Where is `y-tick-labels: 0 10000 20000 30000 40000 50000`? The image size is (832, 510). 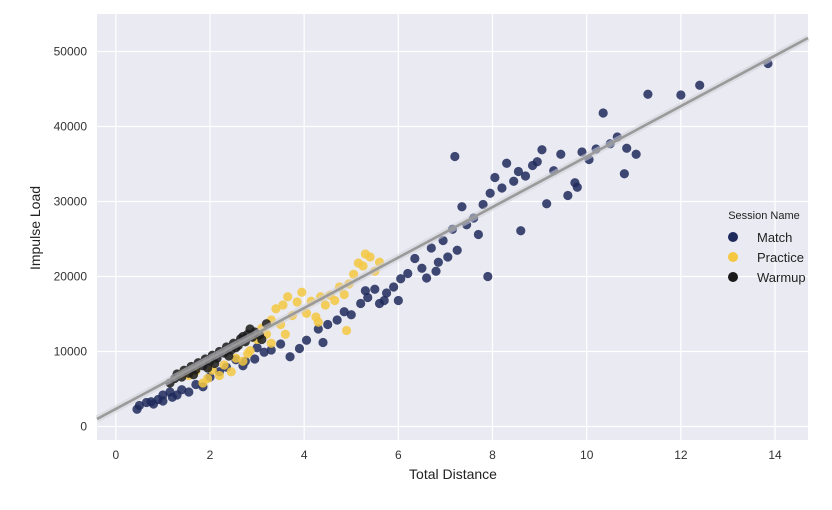 y-tick-labels: 0 10000 20000 30000 40000 50000 is located at coordinates (71, 239).